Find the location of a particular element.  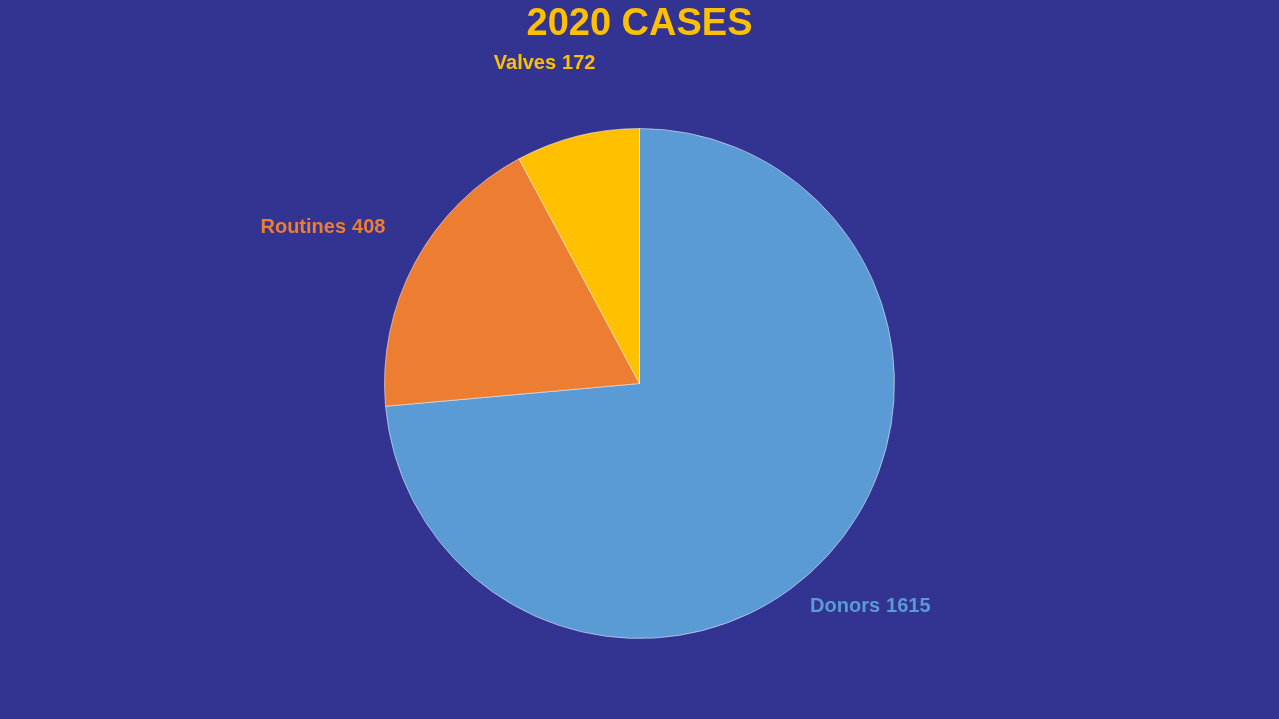

slice-label: Valves is located at coordinates (525, 62).